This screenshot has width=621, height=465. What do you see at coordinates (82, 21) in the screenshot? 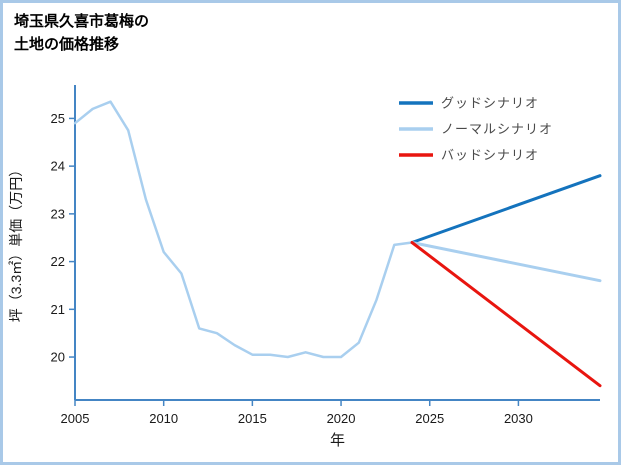
I see `chart-title-line1: 埼玉県久喜市葛梅の` at bounding box center [82, 21].